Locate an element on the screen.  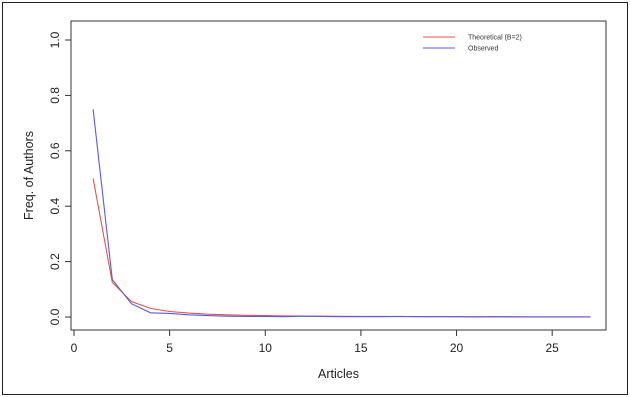
y-axis-title: Freq. of Authors is located at coordinates (29, 175).